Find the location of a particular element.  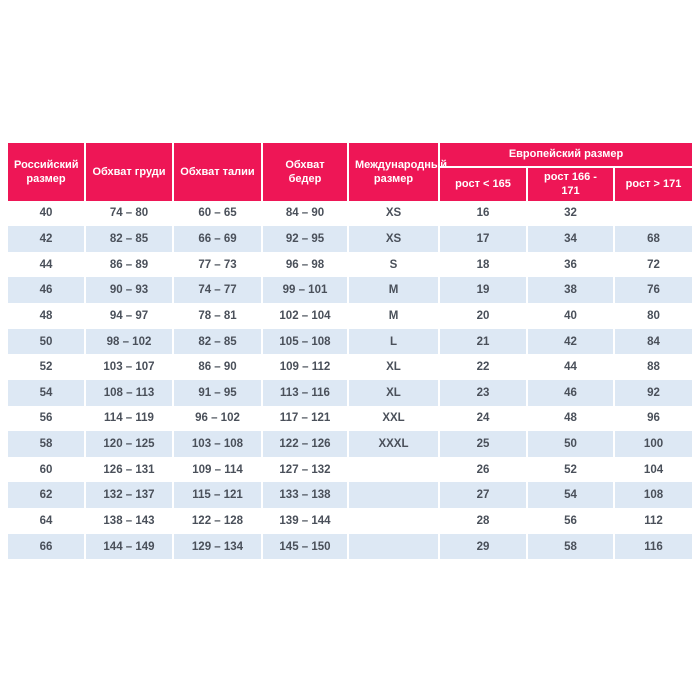

table-cell: 100 is located at coordinates (654, 444).